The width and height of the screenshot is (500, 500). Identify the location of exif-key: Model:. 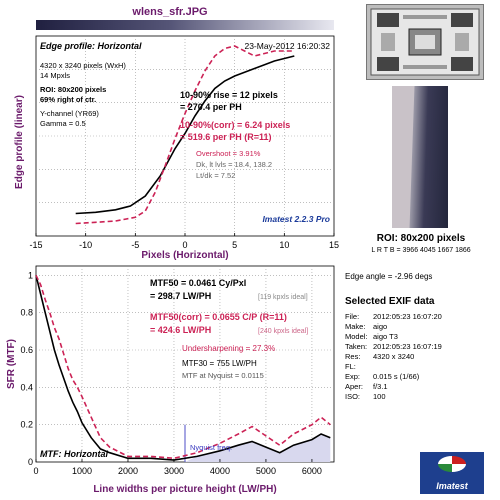
(356, 336).